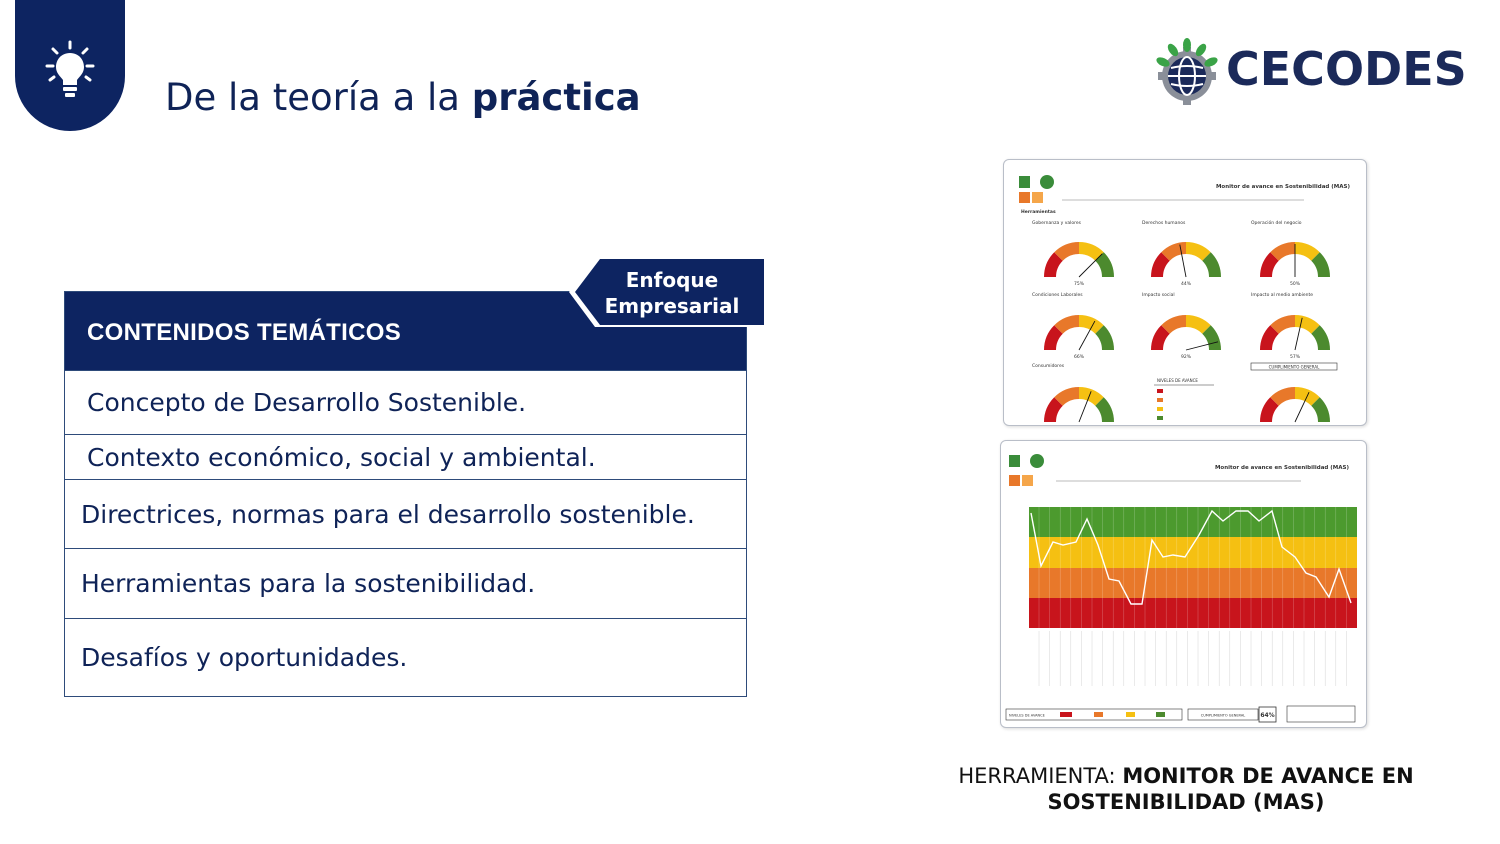 Image resolution: width=1500 pixels, height=844 pixels. Describe the element at coordinates (1346, 69) in the screenshot. I see `logo-text: CECODES` at that location.